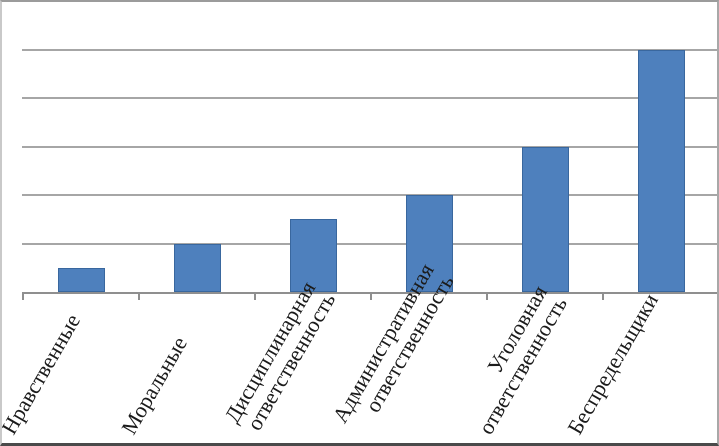  What do you see at coordinates (280, 355) in the screenshot?
I see `x-axis-label: Дисциплинарная ответственность` at bounding box center [280, 355].